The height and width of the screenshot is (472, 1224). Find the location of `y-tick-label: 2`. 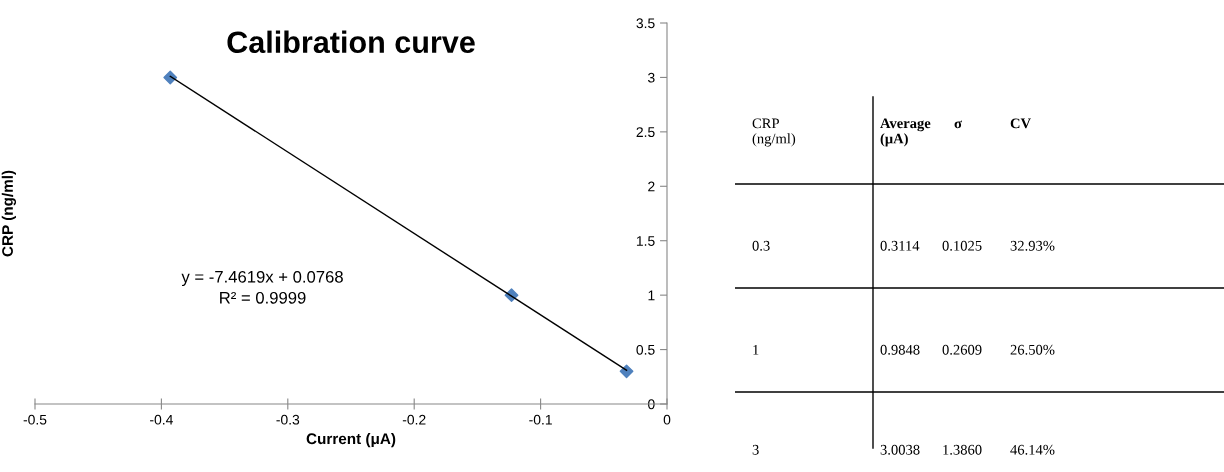

y-tick-label: 2 is located at coordinates (651, 186).